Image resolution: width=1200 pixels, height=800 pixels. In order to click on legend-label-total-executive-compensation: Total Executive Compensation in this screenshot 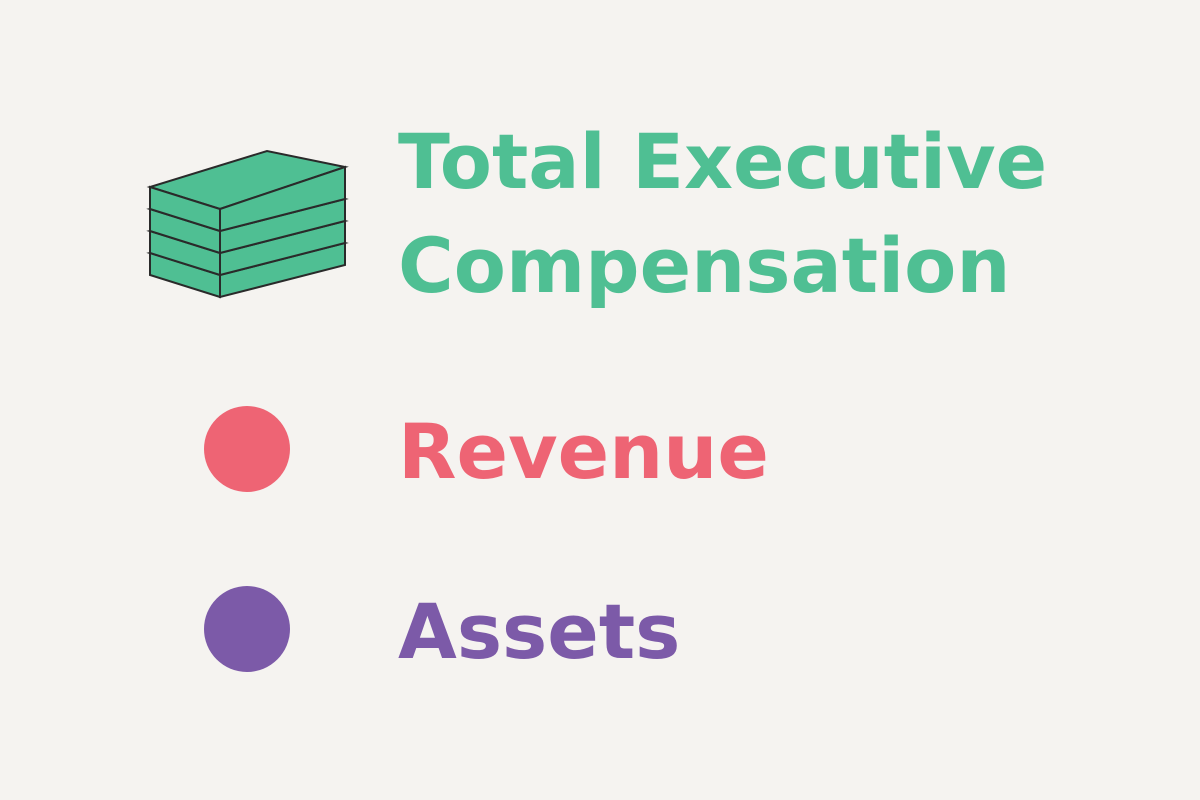, I will do `click(723, 213)`.